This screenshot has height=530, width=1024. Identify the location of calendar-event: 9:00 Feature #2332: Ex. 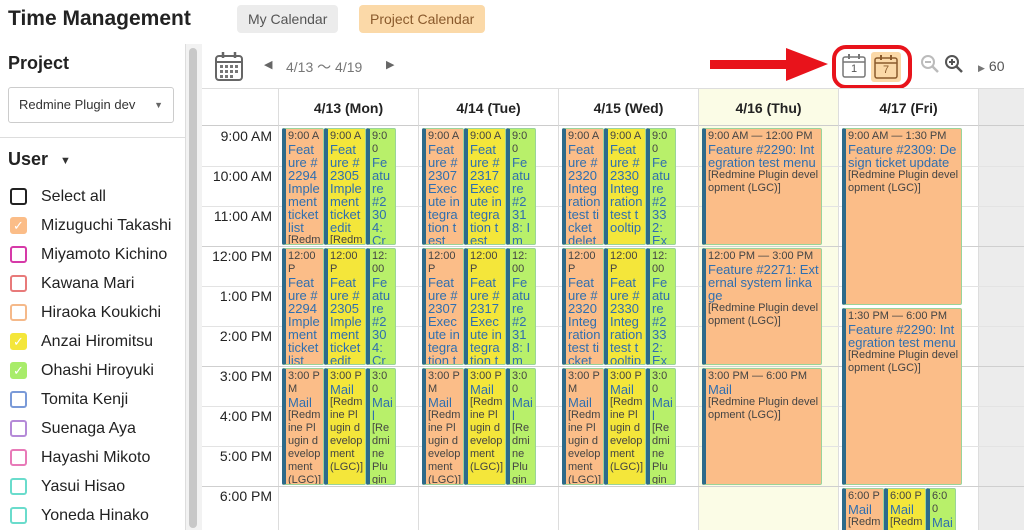
(661, 186).